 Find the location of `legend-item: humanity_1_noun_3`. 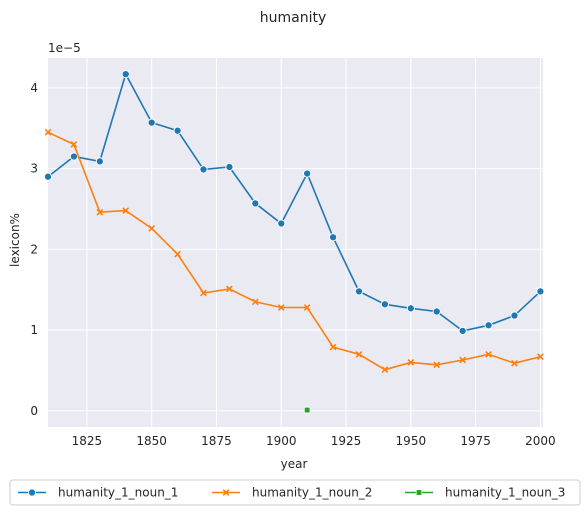

legend-item: humanity_1_noun_3 is located at coordinates (485, 493).